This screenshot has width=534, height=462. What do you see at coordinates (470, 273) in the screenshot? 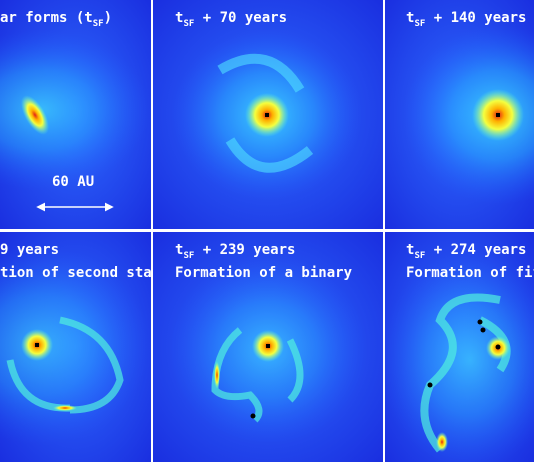
I see `panel-caption: Formation of fift` at bounding box center [470, 273].